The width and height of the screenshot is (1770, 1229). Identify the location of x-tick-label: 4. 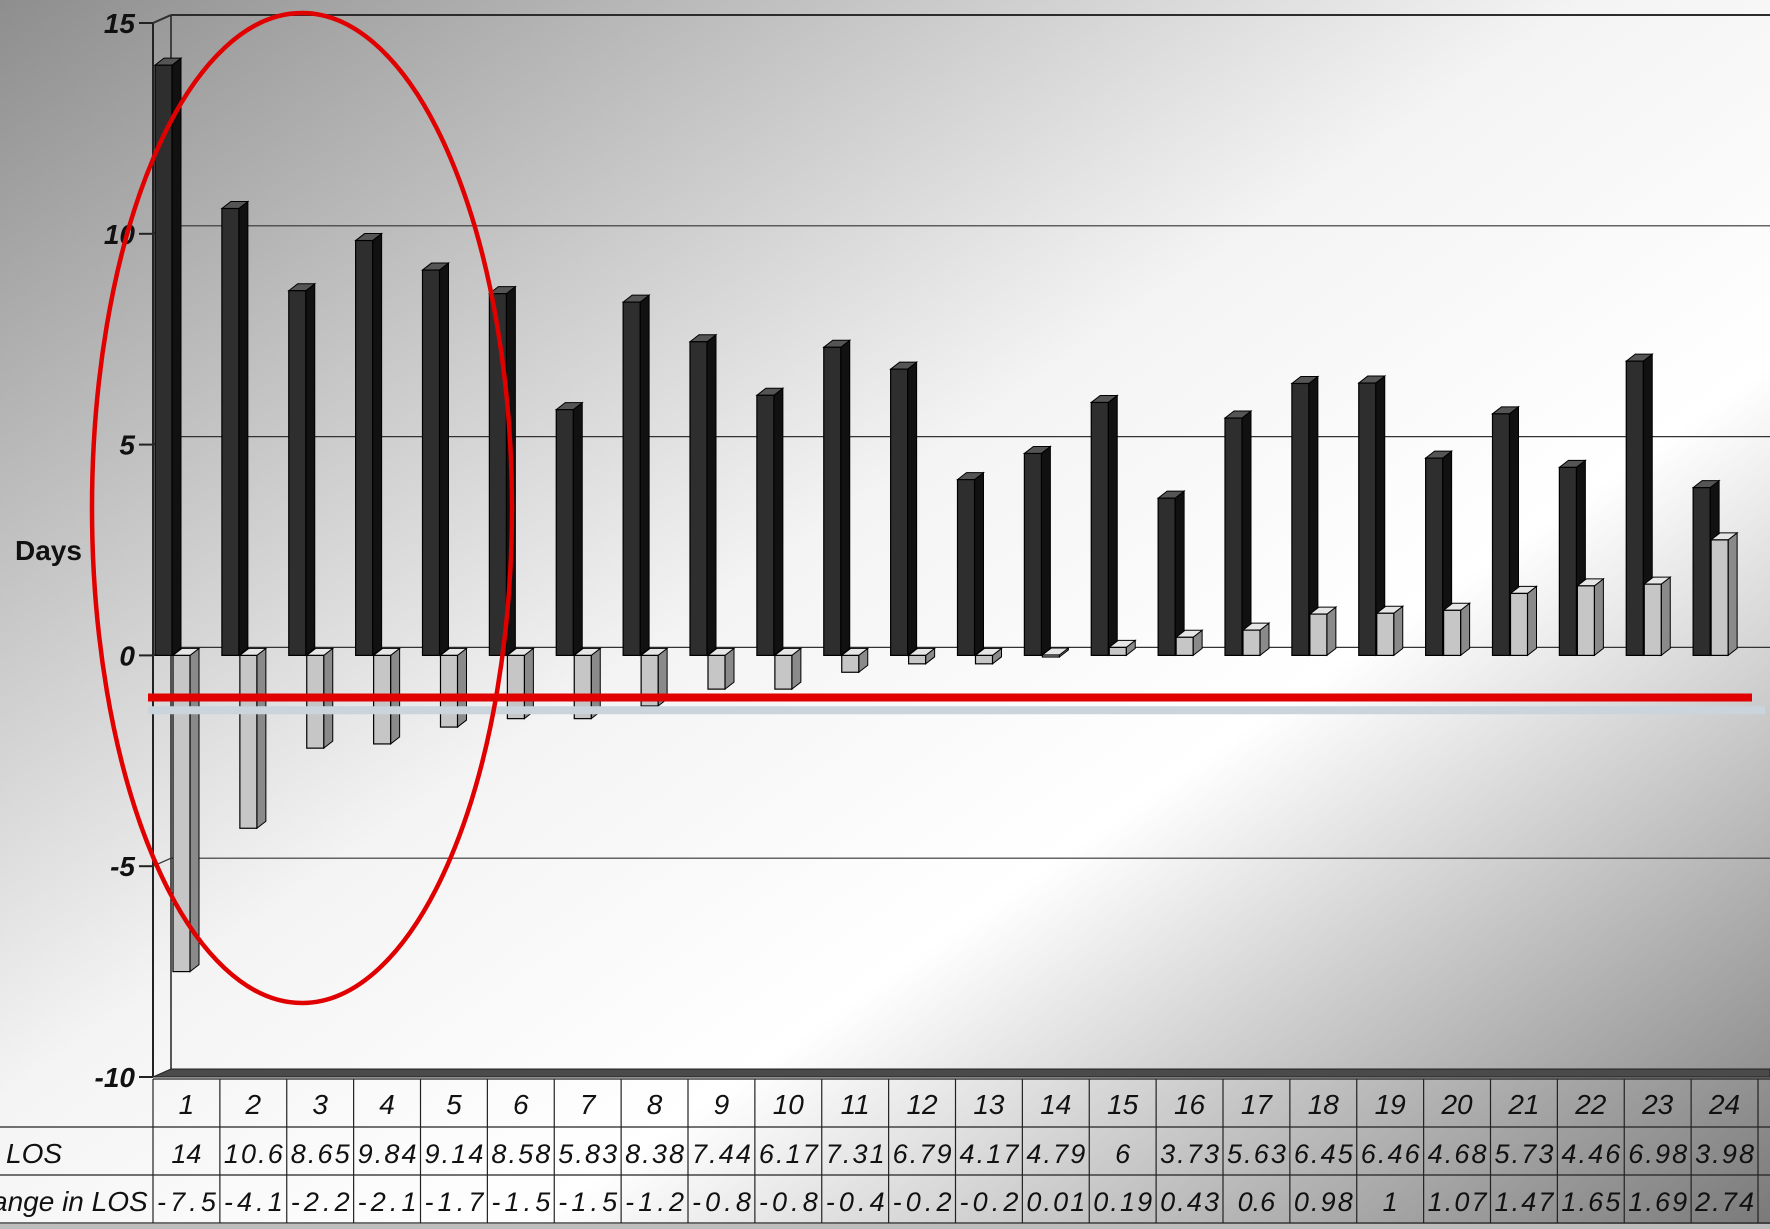
(387, 1104).